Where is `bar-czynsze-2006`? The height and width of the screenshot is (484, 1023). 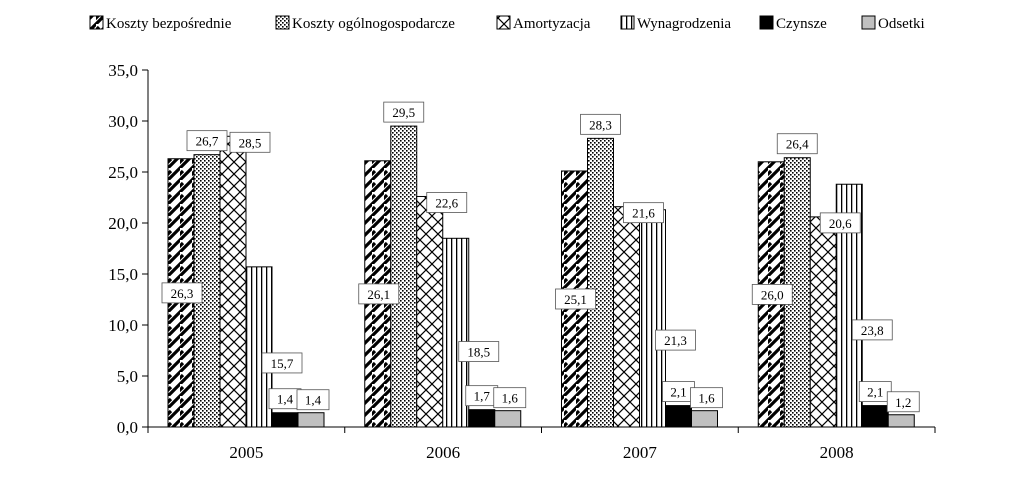
bar-czynsze-2006 is located at coordinates (482, 418).